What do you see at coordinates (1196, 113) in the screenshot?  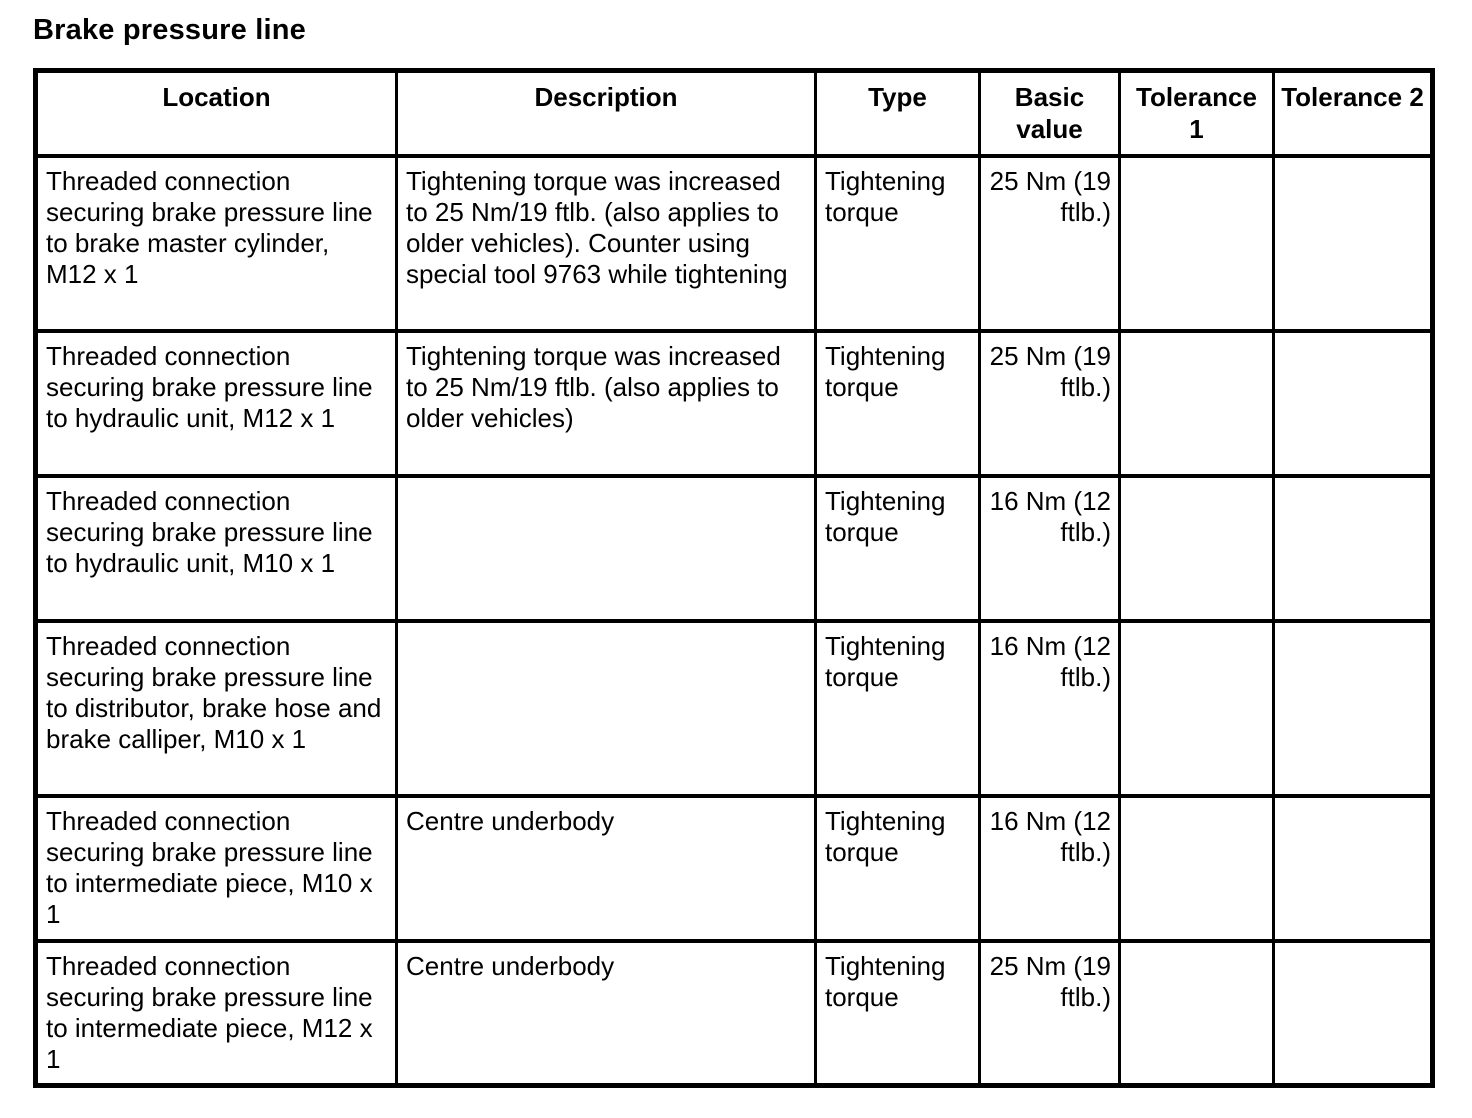 I see `column-header-tolerance-1: Tolerance 1` at bounding box center [1196, 113].